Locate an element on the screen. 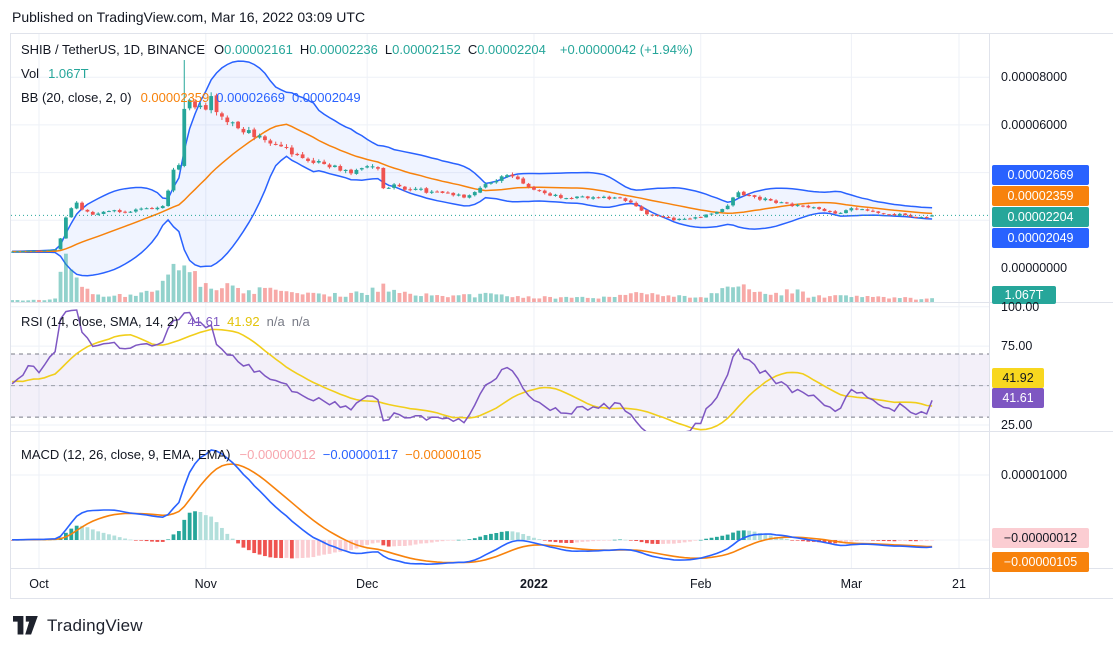  rsi-sma-badge: 41.92 is located at coordinates (1018, 378).